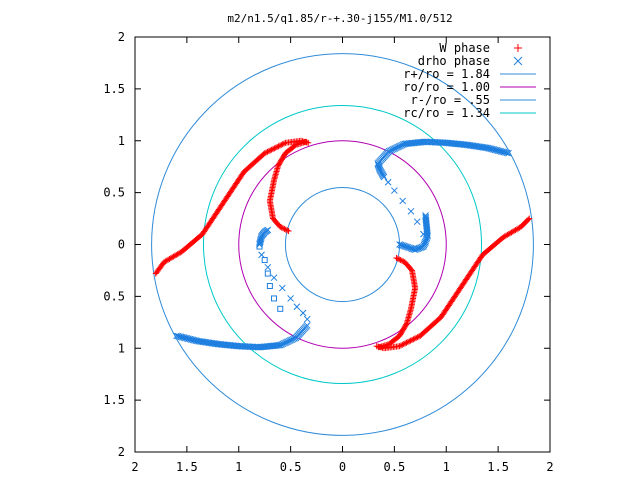 The image size is (640, 480). I want to click on x-tick-label: 1, so click(238, 467).